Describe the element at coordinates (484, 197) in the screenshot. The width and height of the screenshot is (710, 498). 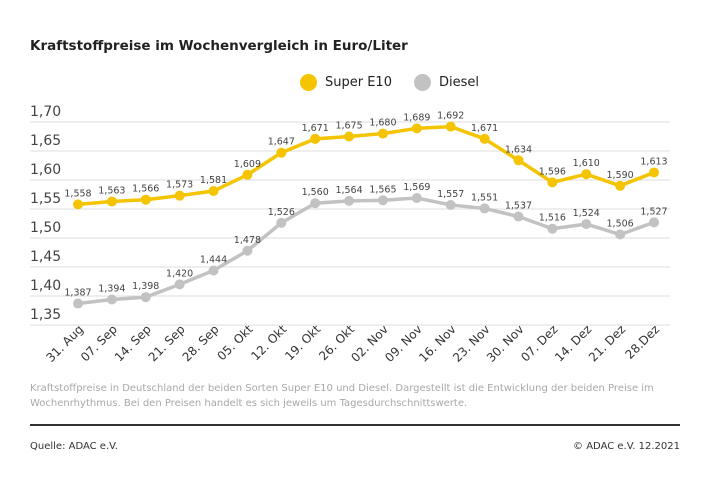
I see `data-label: 1,551` at that location.